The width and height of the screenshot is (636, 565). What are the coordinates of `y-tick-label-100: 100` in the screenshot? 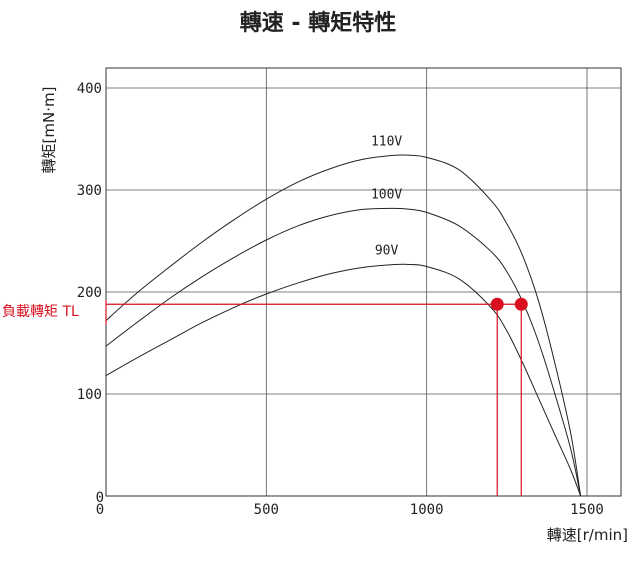 It's located at (89, 395).